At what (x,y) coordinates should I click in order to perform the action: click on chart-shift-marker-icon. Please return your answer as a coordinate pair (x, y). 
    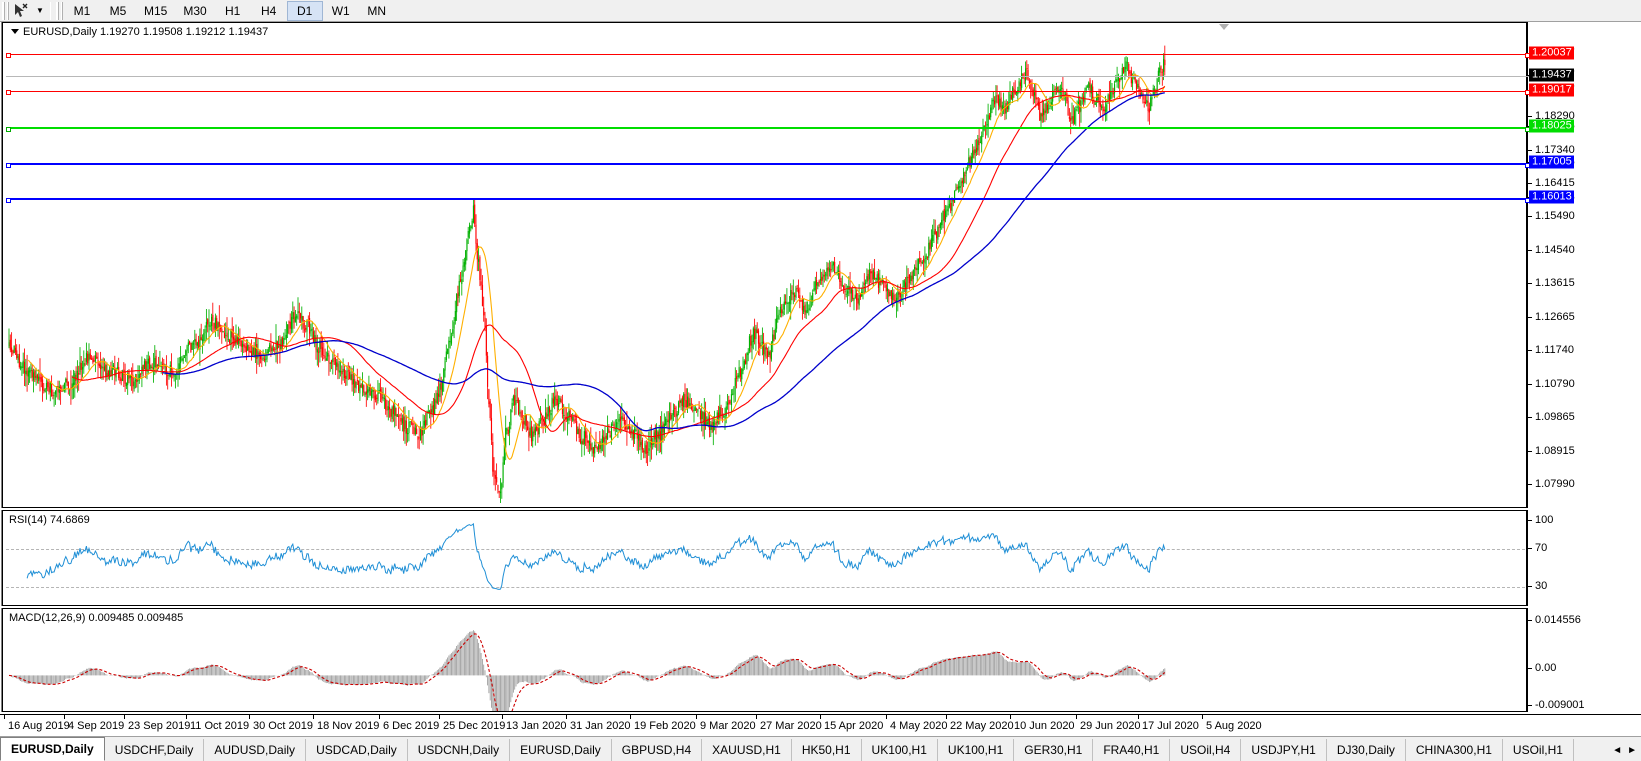
    Looking at the image, I should click on (1224, 27).